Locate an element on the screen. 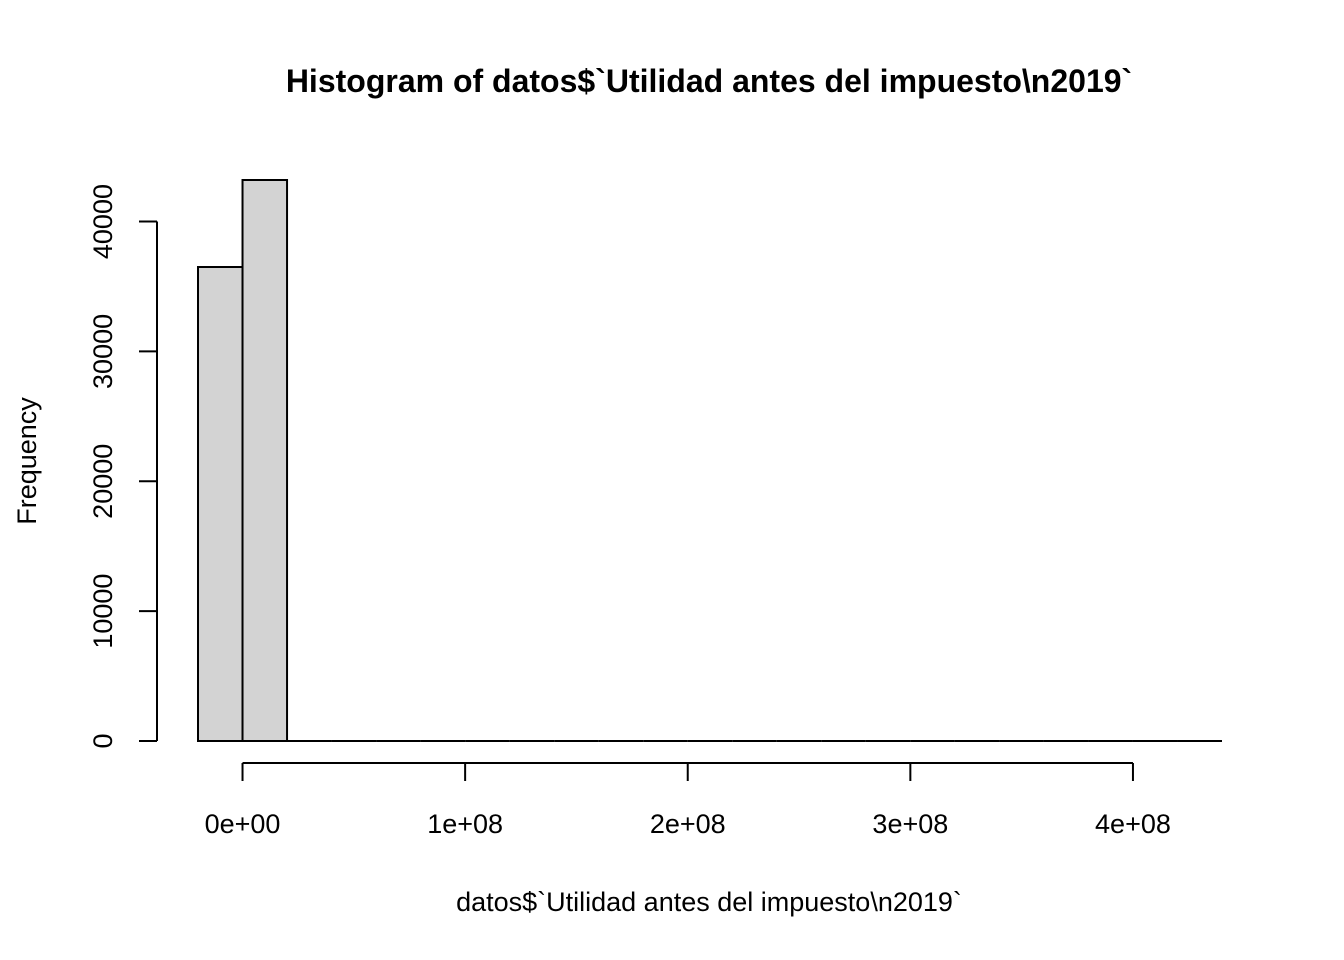 This screenshot has height=960, width=1344. y-tick-label-2: 20000 is located at coordinates (103, 481).